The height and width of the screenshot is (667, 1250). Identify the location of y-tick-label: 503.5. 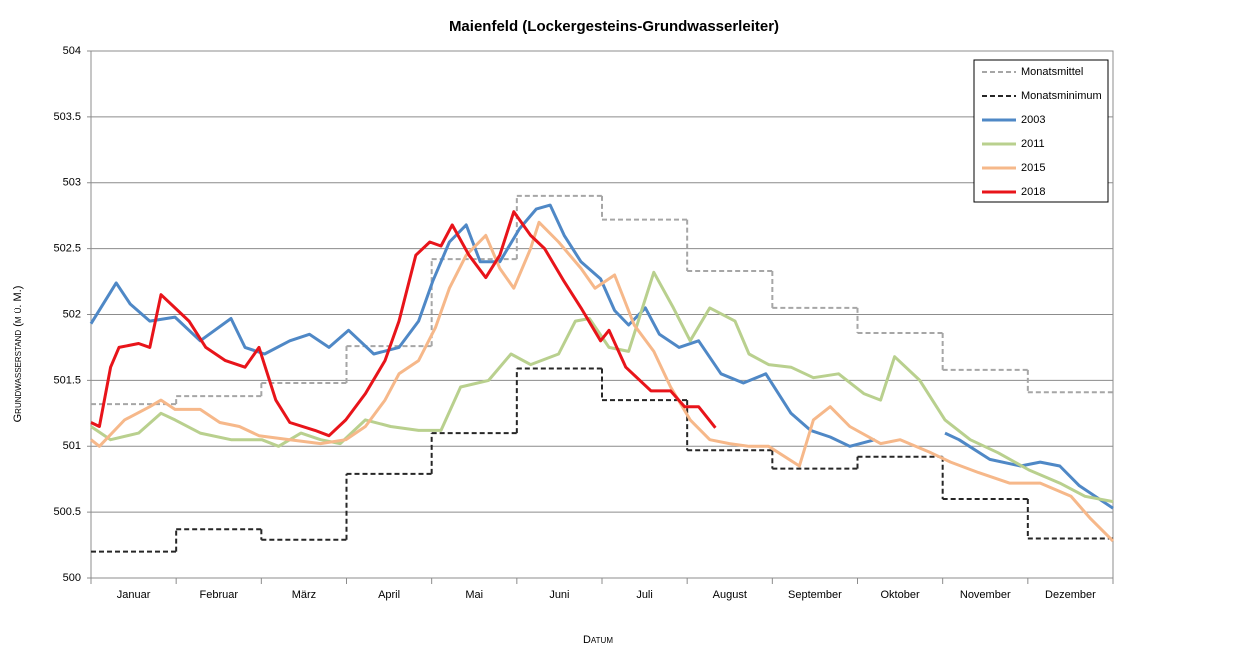
(67, 117).